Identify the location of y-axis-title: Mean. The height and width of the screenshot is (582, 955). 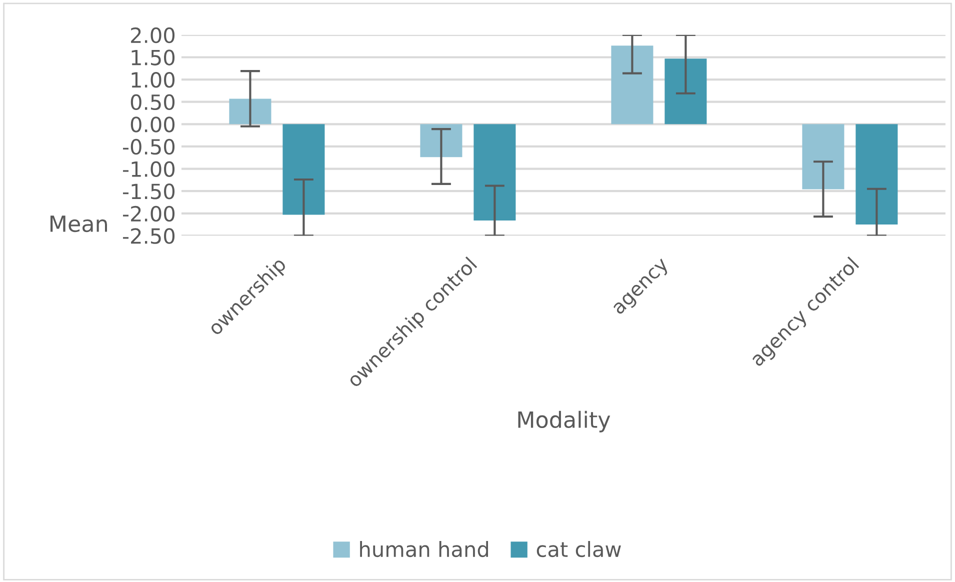
(78, 224).